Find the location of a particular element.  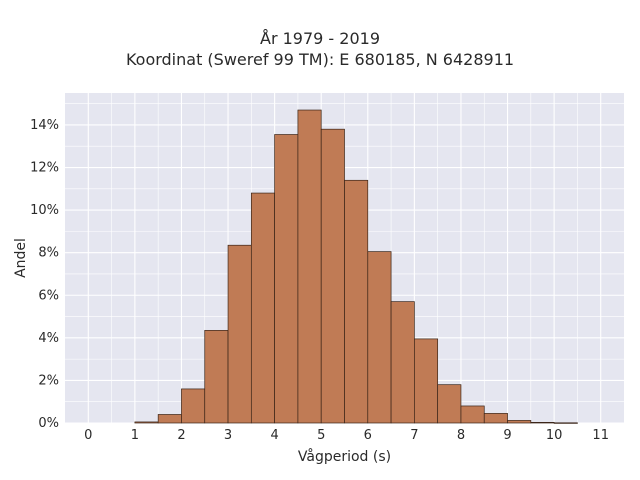

x-tick-label: 2 is located at coordinates (181, 435).